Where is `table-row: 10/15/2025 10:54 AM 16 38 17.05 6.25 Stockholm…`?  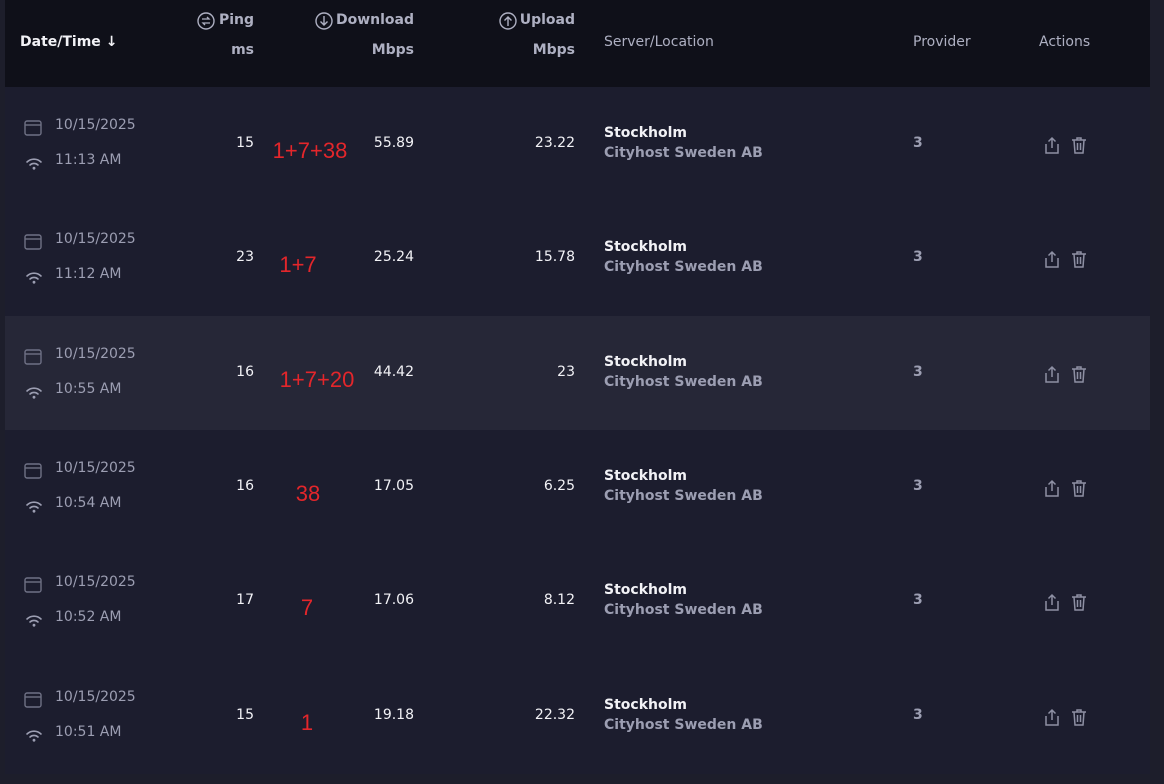 table-row: 10/15/2025 10:54 AM 16 38 17.05 6.25 Stockholm… is located at coordinates (577, 487).